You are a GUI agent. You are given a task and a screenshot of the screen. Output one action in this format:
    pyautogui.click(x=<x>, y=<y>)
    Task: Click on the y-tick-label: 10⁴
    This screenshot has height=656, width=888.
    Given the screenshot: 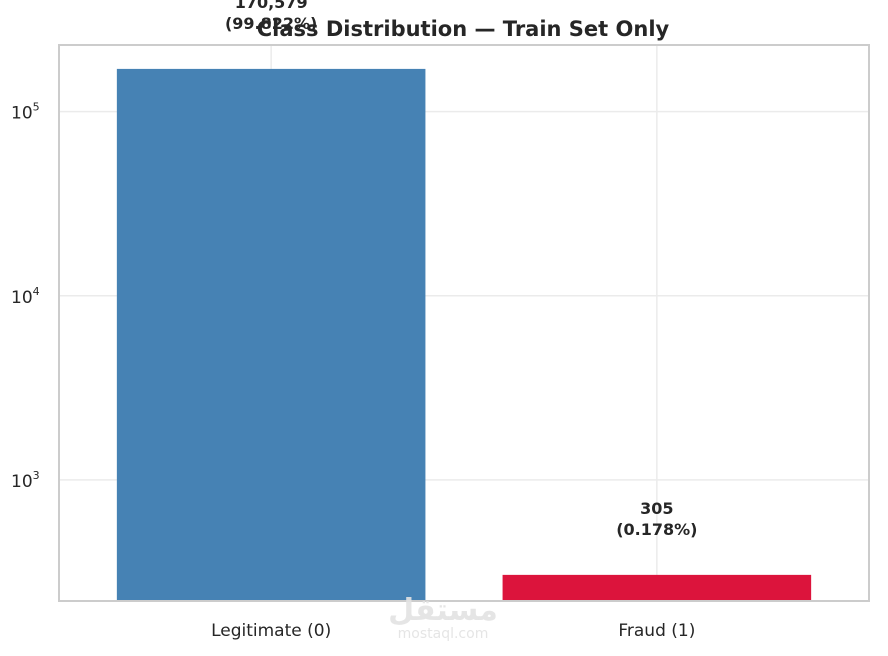 What is the action you would take?
    pyautogui.click(x=25, y=296)
    